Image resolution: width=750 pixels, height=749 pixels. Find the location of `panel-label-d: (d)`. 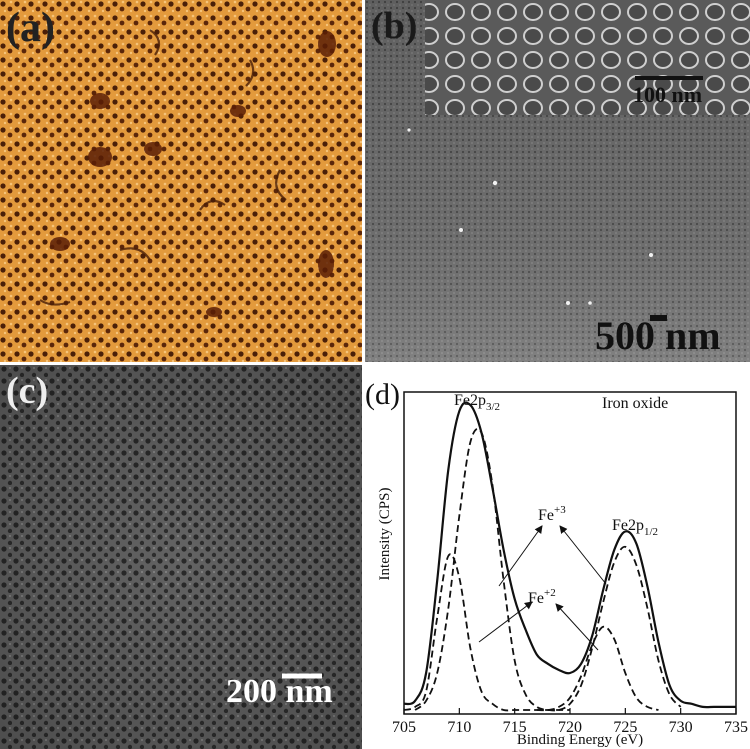

panel-label-d: (d) is located at coordinates (382, 394).